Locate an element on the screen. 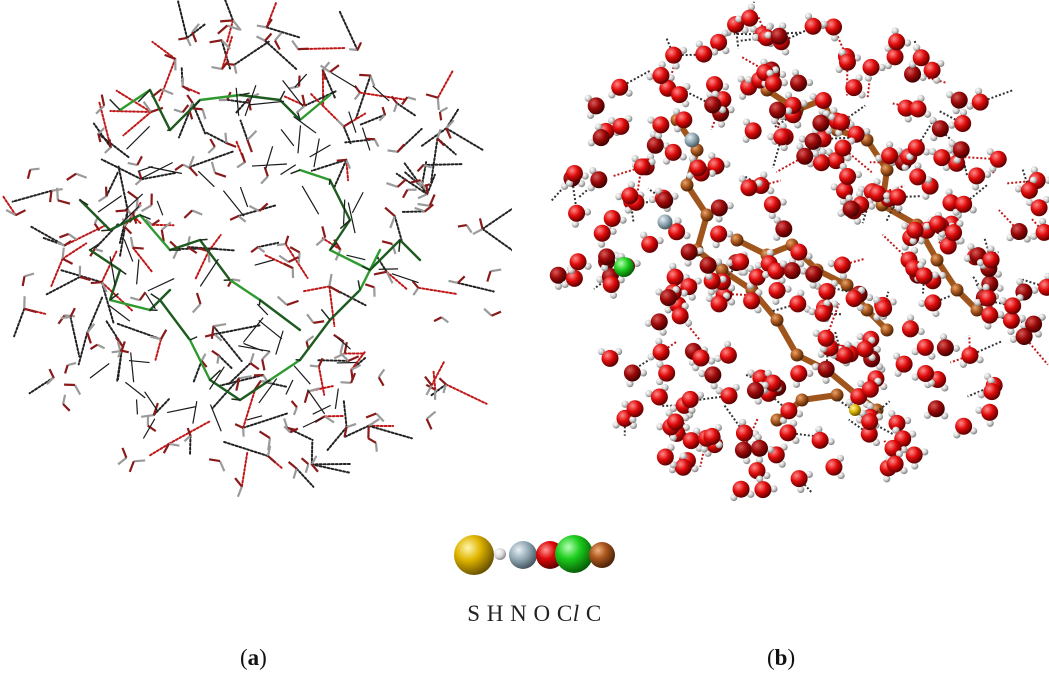 This screenshot has width=1049, height=679. legend-label-n: N is located at coordinates (519, 613).